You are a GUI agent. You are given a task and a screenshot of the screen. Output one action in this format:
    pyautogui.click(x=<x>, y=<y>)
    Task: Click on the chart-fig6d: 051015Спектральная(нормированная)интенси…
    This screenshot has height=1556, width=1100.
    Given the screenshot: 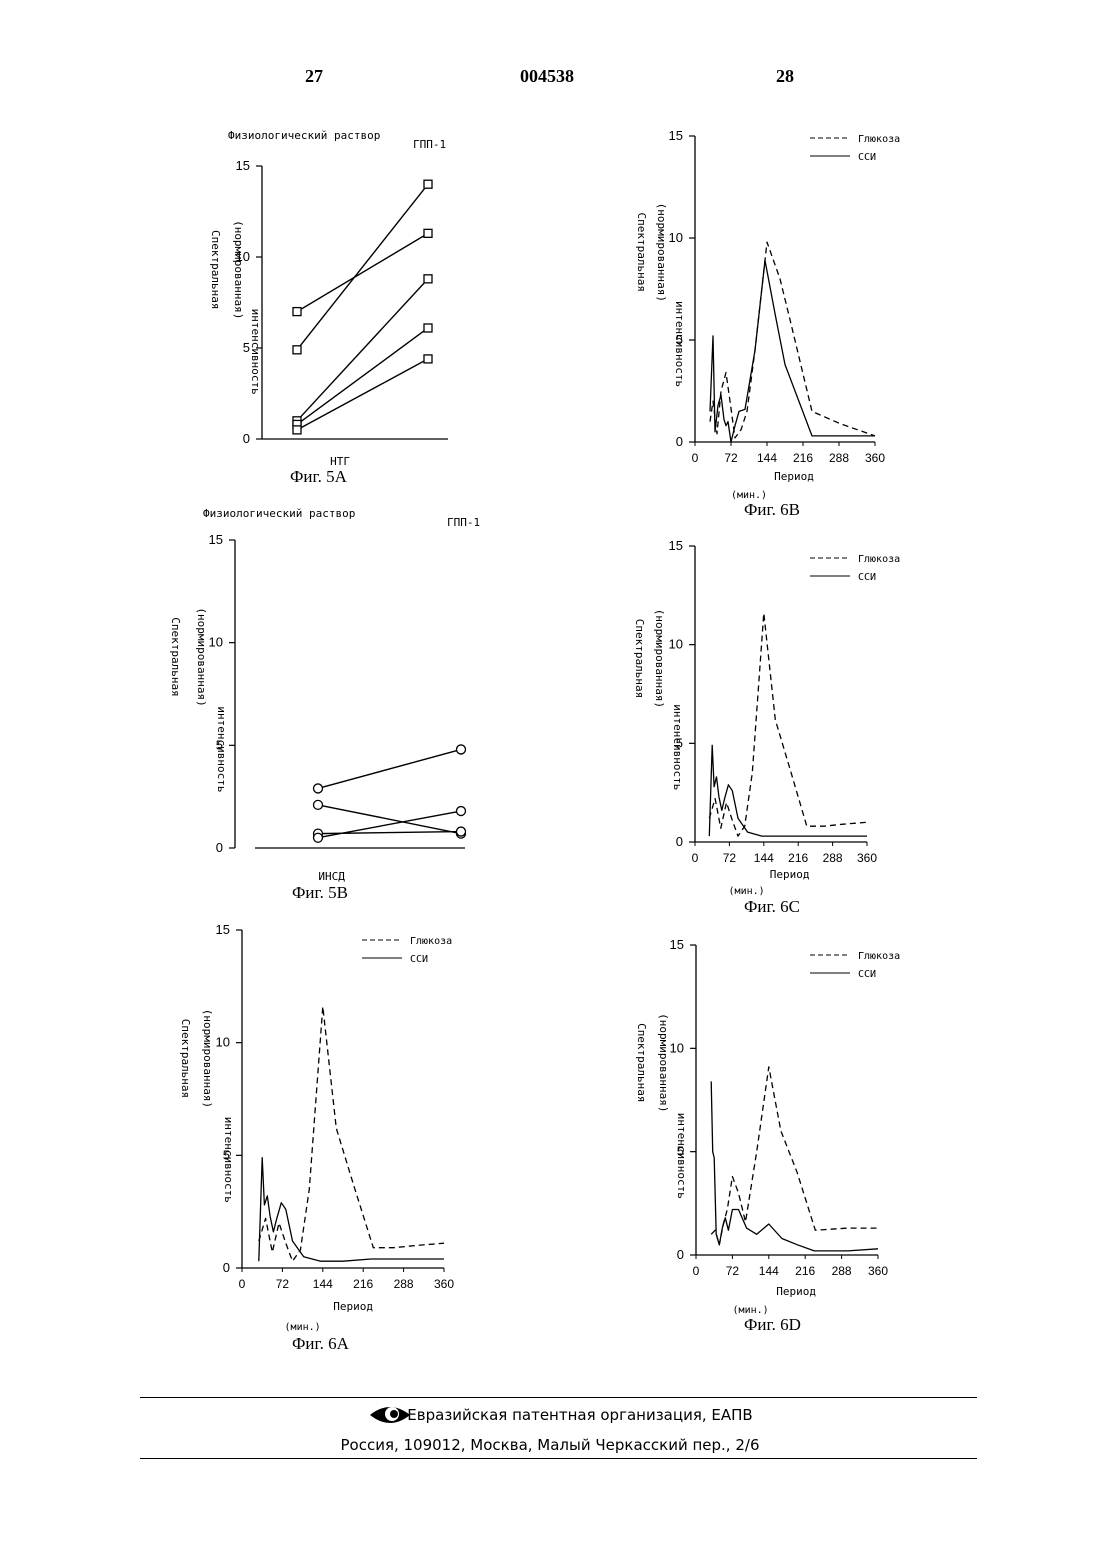 What is the action you would take?
    pyautogui.click(x=780, y=1125)
    